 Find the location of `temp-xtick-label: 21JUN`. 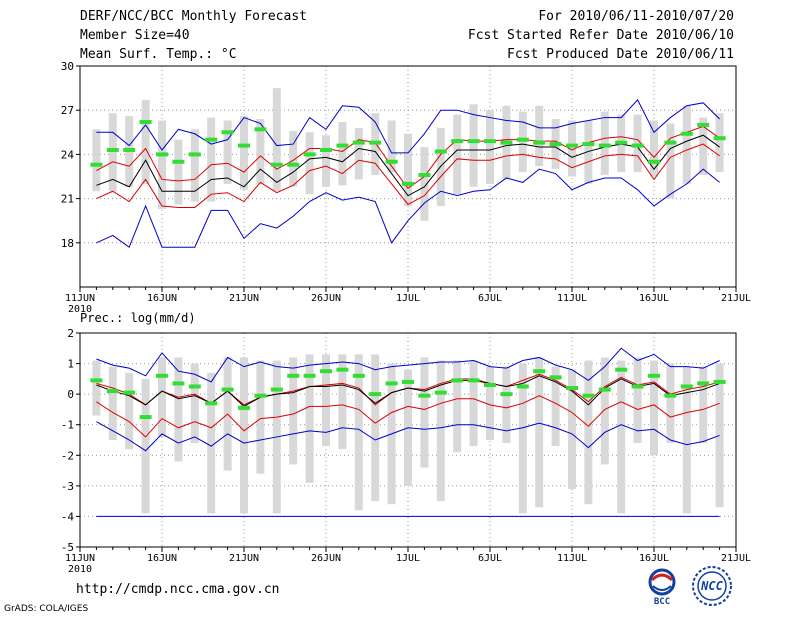

temp-xtick-label: 21JUN is located at coordinates (244, 298).